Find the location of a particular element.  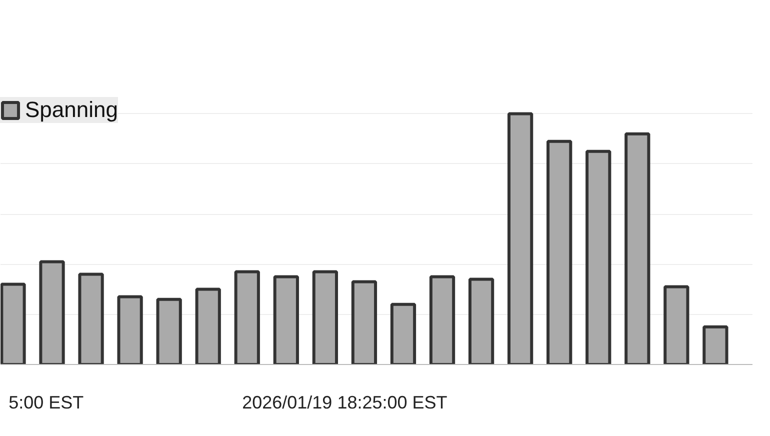

legend-label: Spanning is located at coordinates (71, 110).